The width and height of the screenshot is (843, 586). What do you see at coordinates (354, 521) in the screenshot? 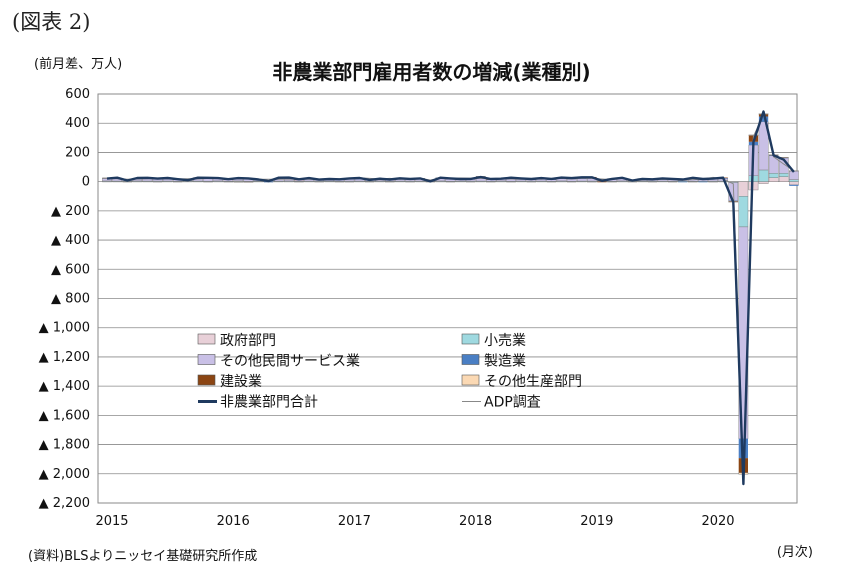
I see `x-tick-label: 2017` at bounding box center [354, 521].